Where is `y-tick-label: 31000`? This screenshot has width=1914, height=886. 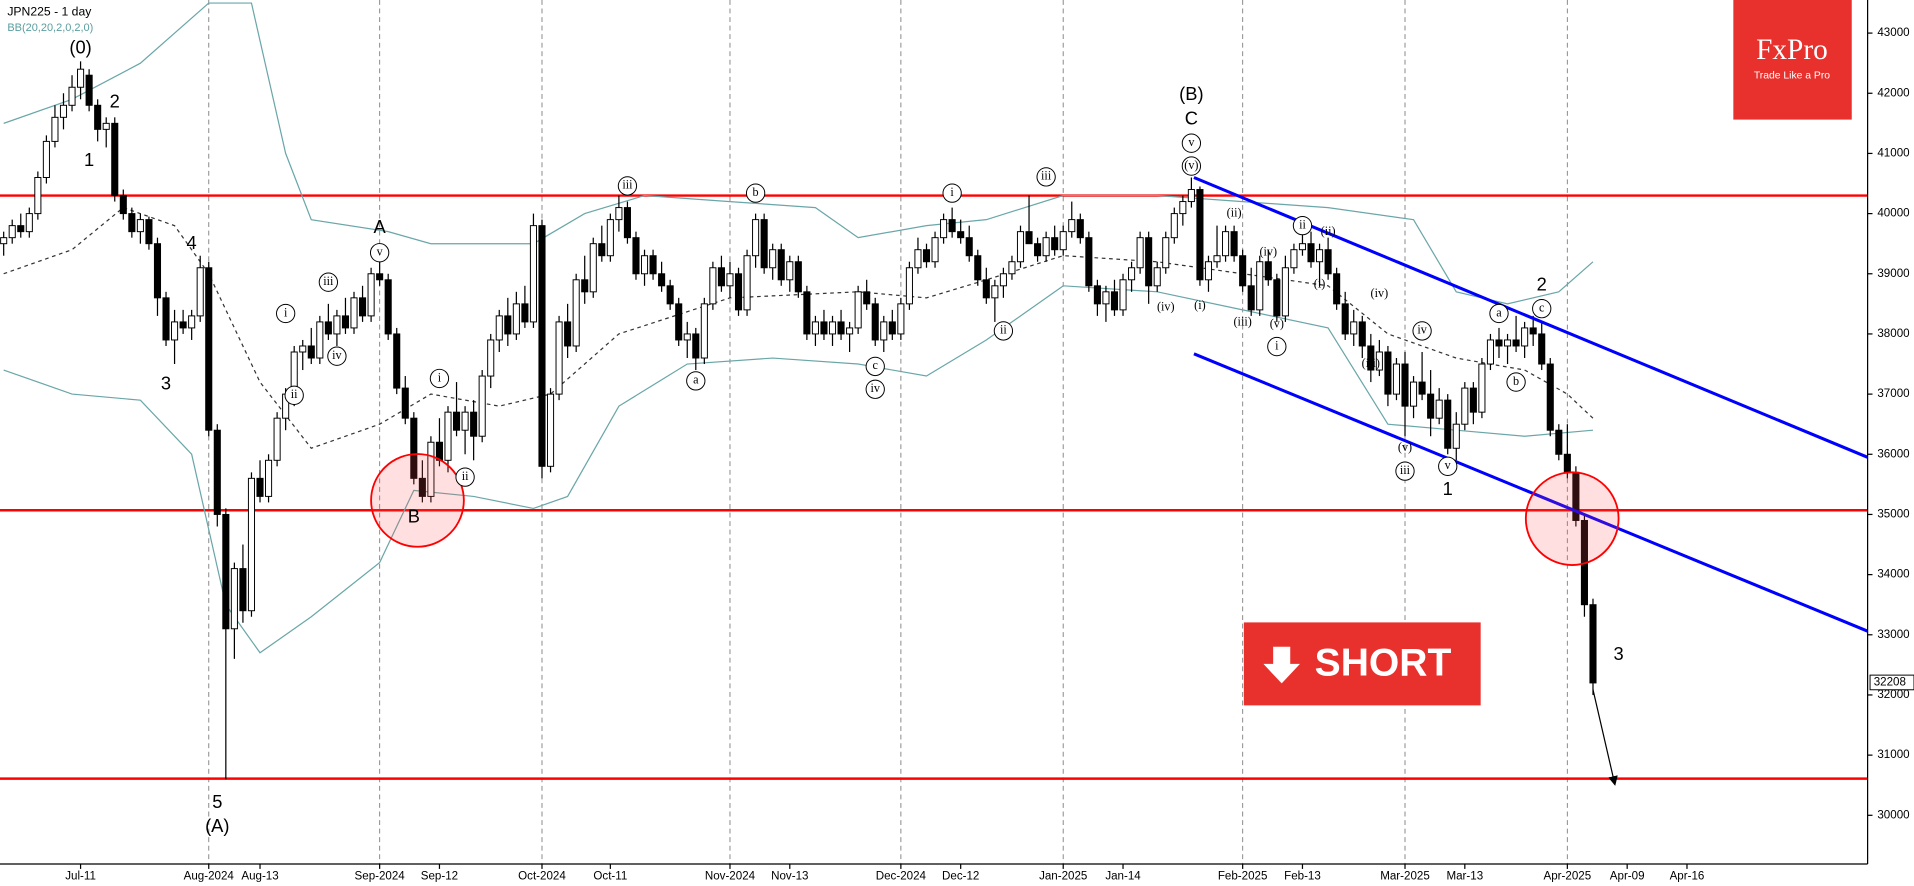
y-tick-label: 31000 is located at coordinates (1893, 755).